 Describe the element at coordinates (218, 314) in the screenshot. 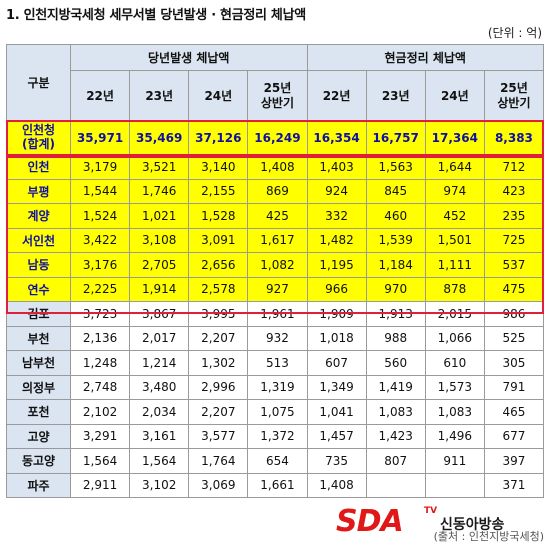

I see `table-cell: 3,995` at that location.